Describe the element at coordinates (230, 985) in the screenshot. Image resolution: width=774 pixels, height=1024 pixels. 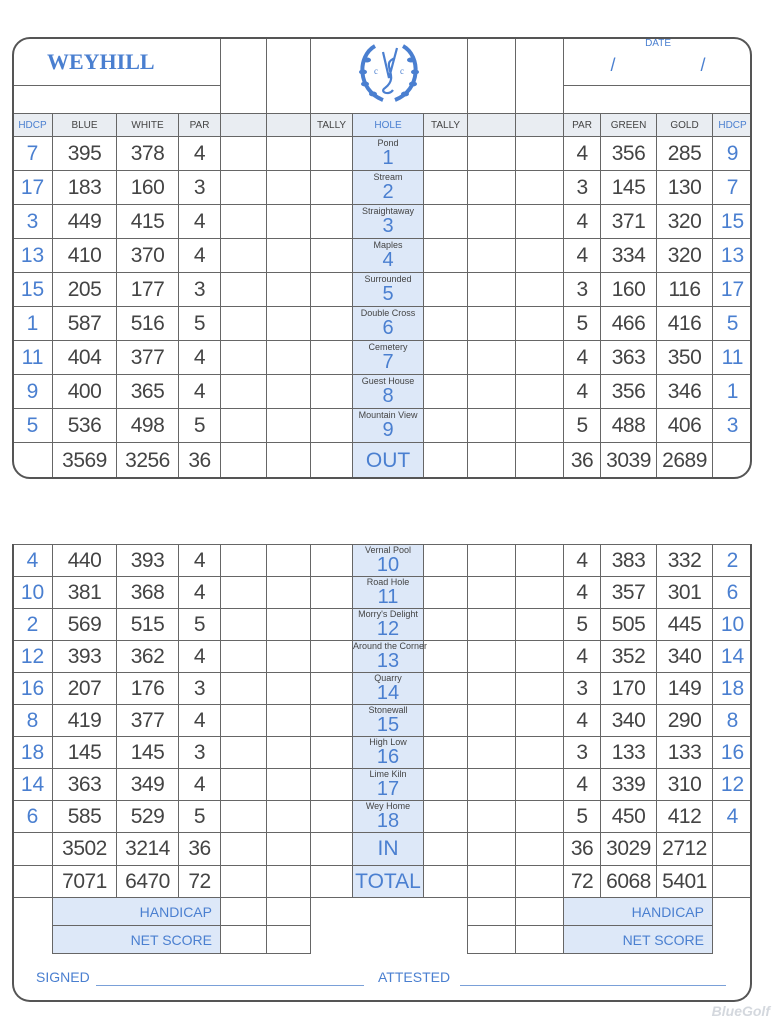
I see `signed-line` at that location.